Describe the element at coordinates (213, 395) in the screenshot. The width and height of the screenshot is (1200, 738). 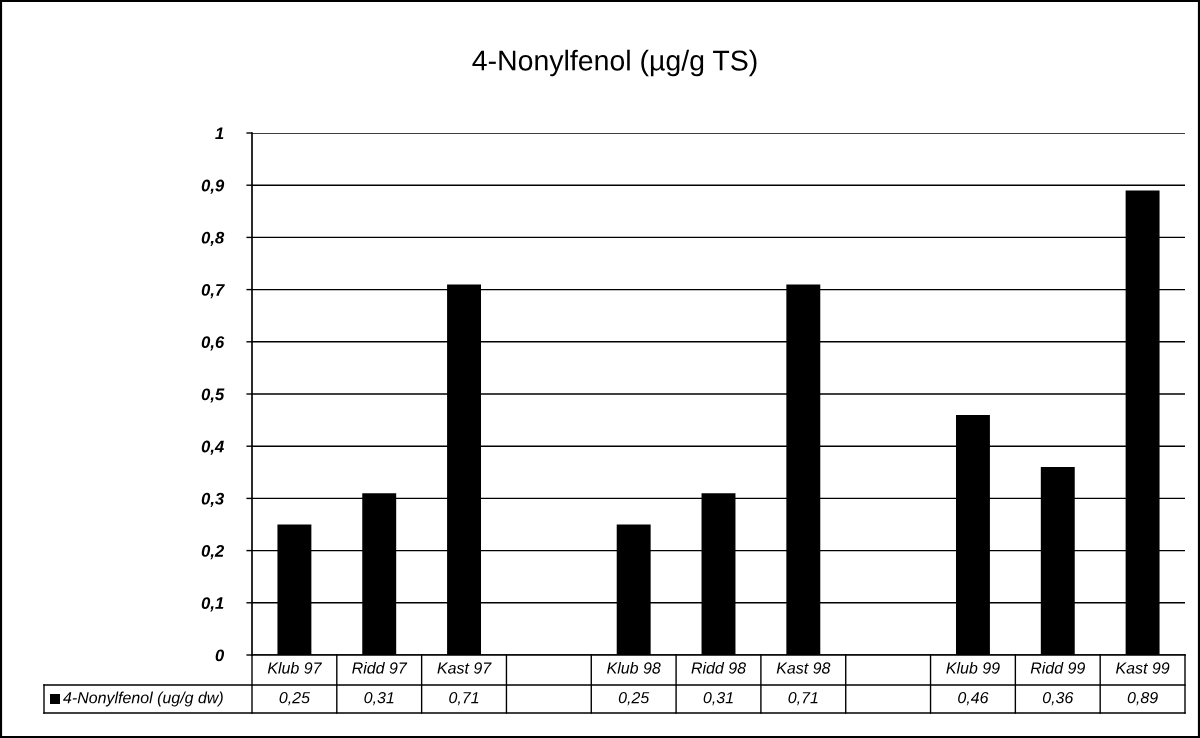
I see `y-tick-label: 0,5` at that location.